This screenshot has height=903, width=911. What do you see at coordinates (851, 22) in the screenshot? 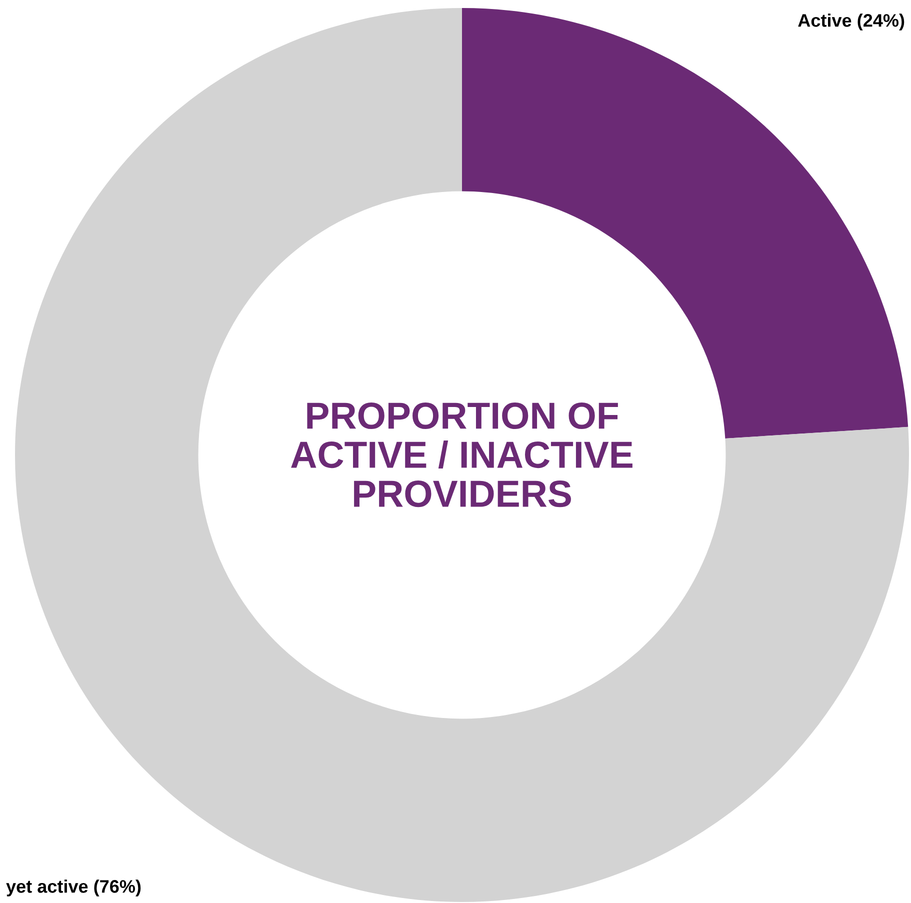
I see `slice-label: Active (24%)` at bounding box center [851, 22].